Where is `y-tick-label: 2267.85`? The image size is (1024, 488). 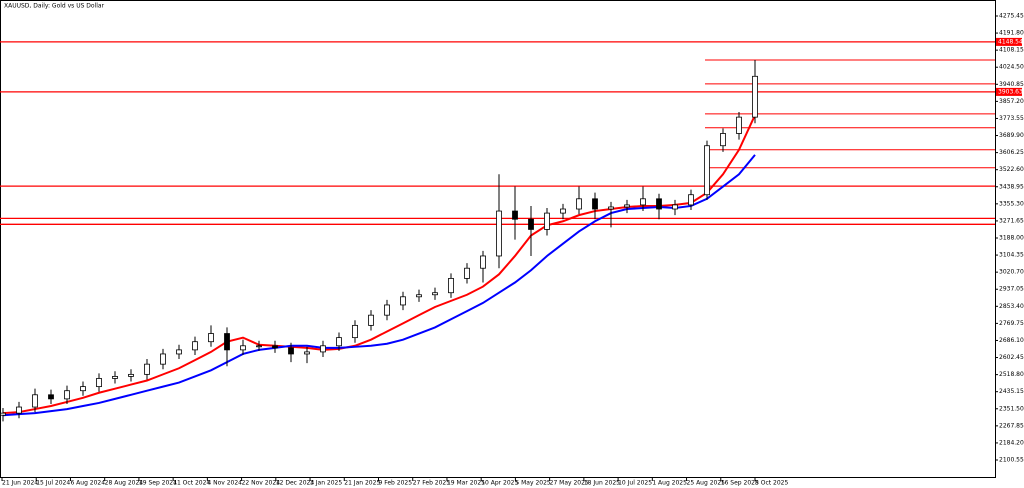 y-tick-label: 2267.85 is located at coordinates (1011, 425).